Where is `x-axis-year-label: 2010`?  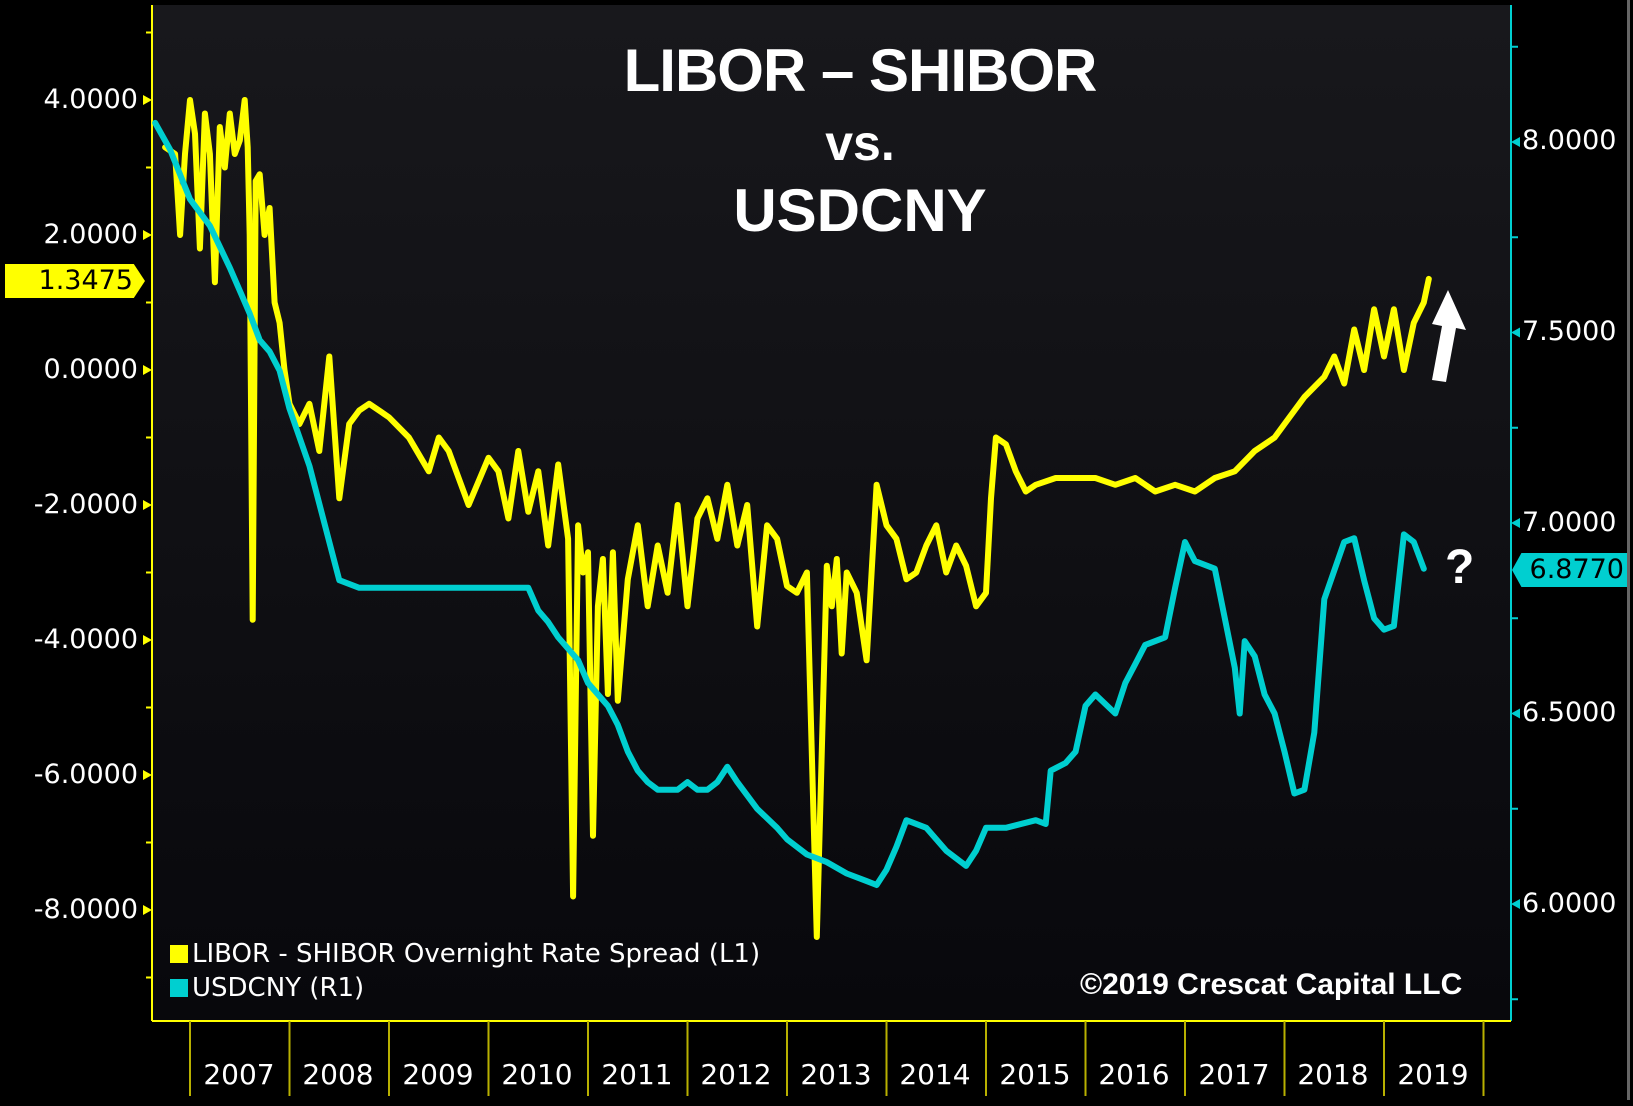 x-axis-year-label: 2010 is located at coordinates (537, 1074).